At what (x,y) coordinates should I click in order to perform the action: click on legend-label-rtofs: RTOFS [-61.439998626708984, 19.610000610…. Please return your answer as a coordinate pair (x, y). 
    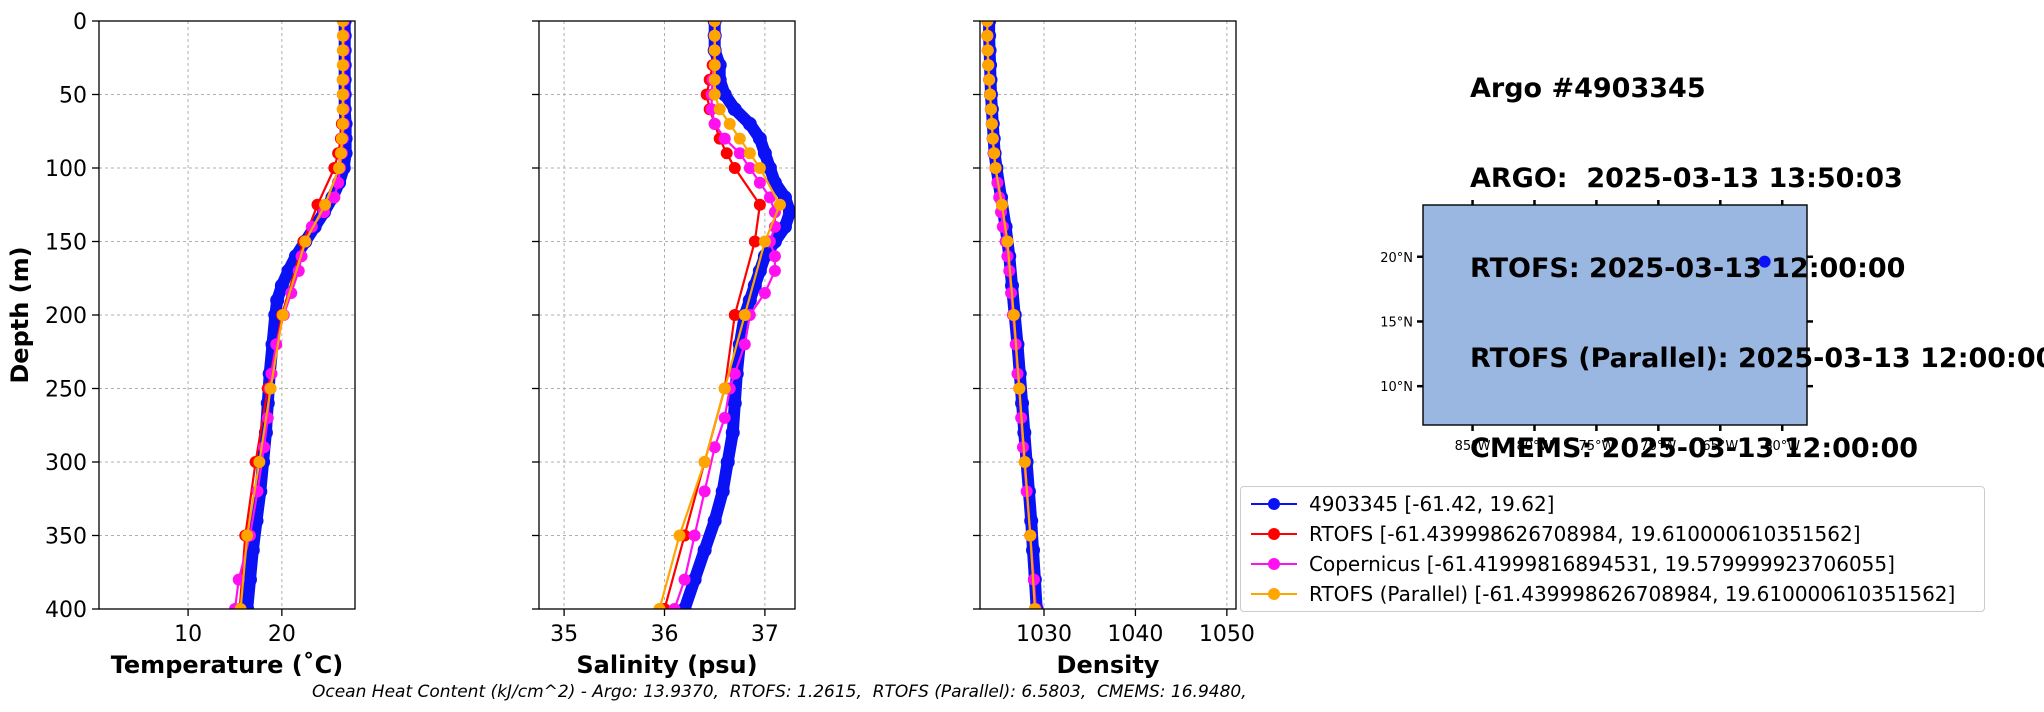
    Looking at the image, I should click on (1585, 534).